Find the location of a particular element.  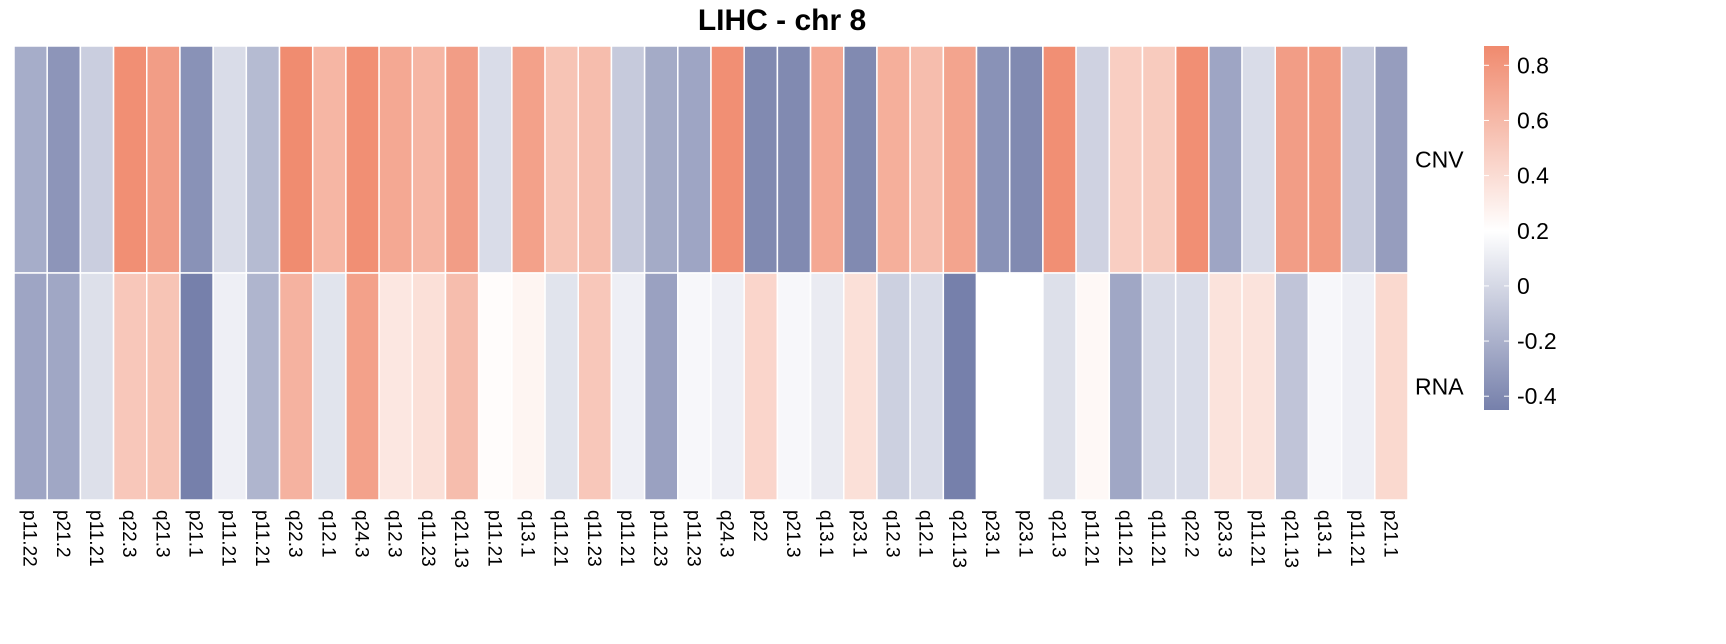

column-label: p11.22 is located at coordinates (29, 538).